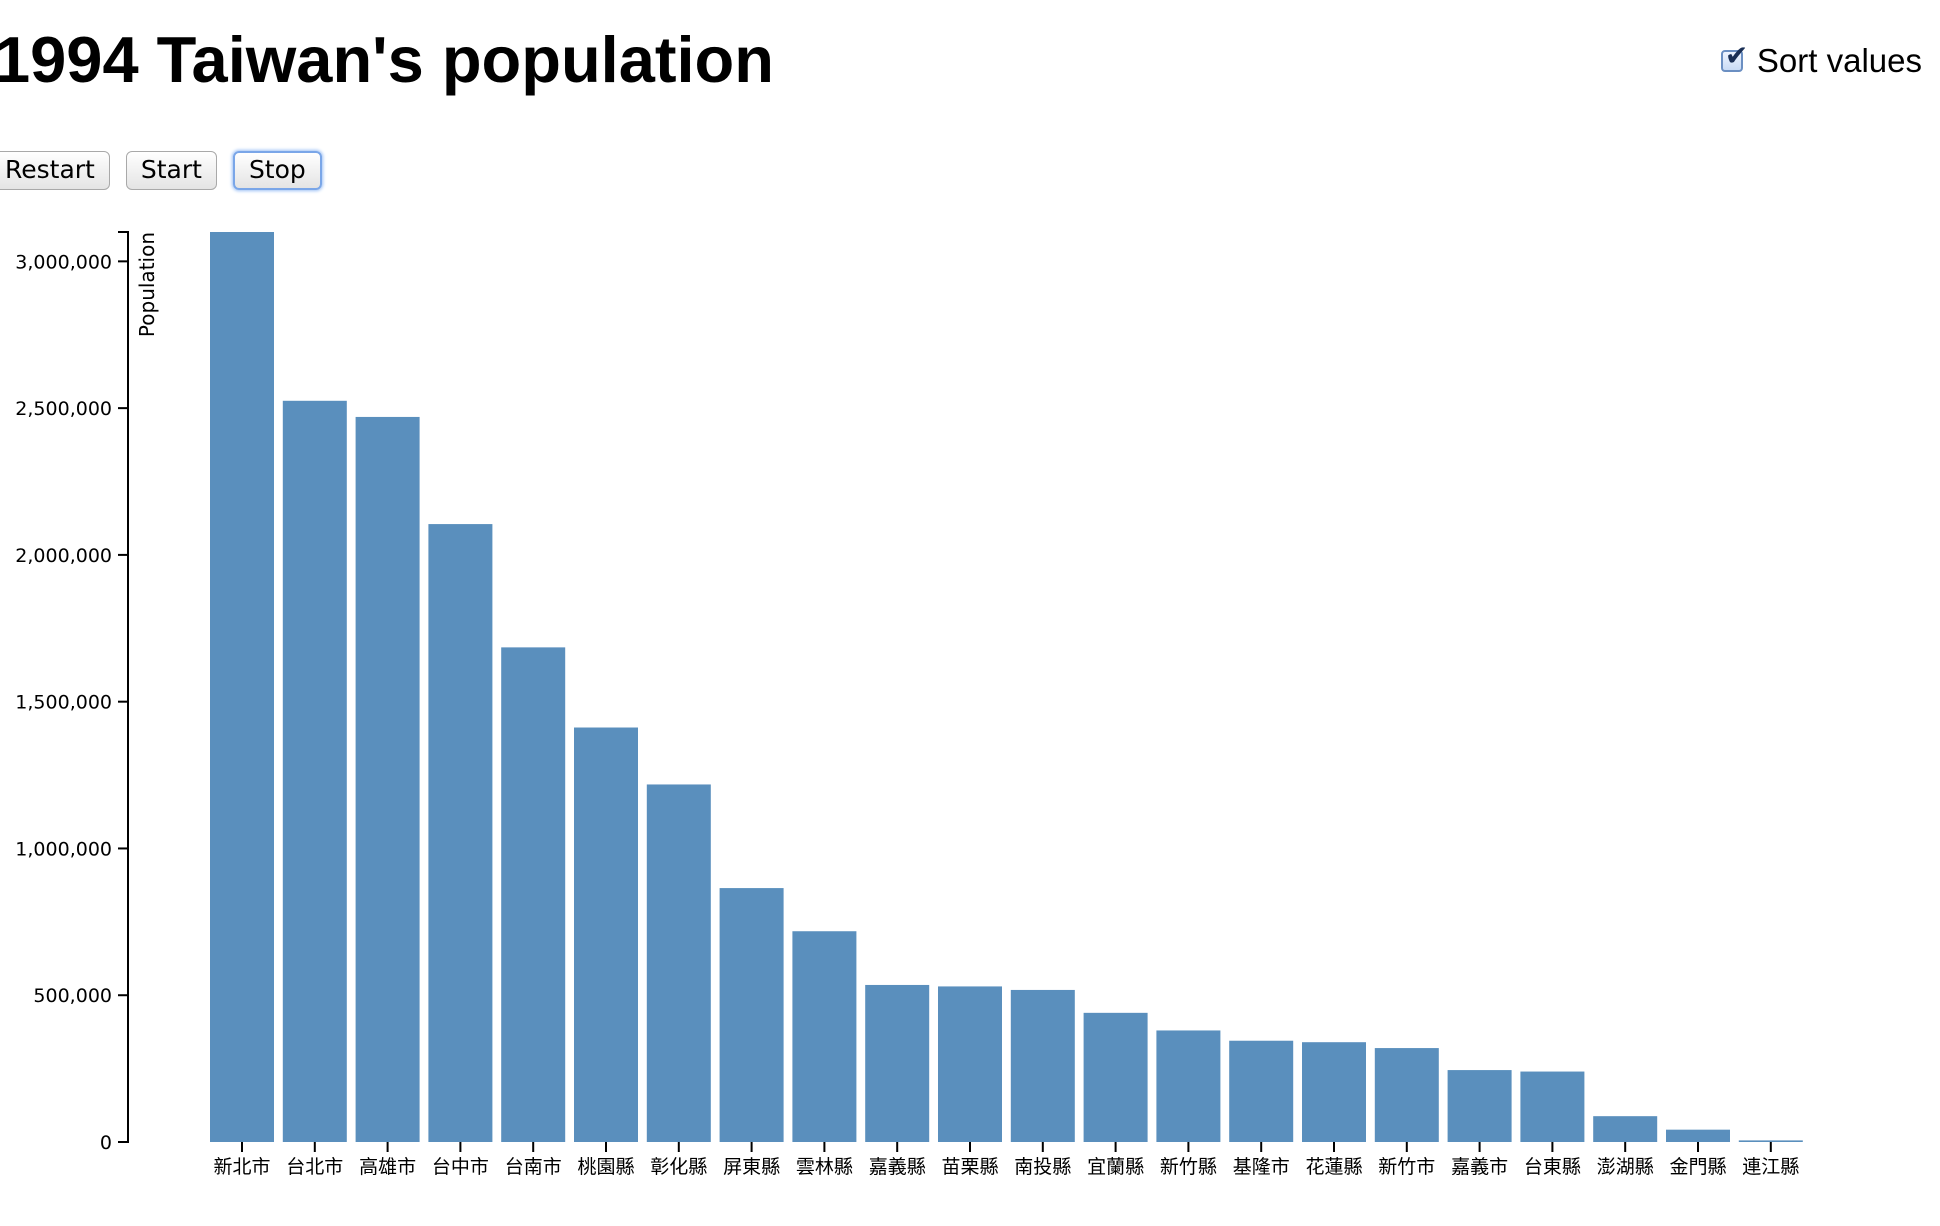 The height and width of the screenshot is (1226, 1940). What do you see at coordinates (387, 1167) in the screenshot?
I see `x-tick-label: 高雄市` at bounding box center [387, 1167].